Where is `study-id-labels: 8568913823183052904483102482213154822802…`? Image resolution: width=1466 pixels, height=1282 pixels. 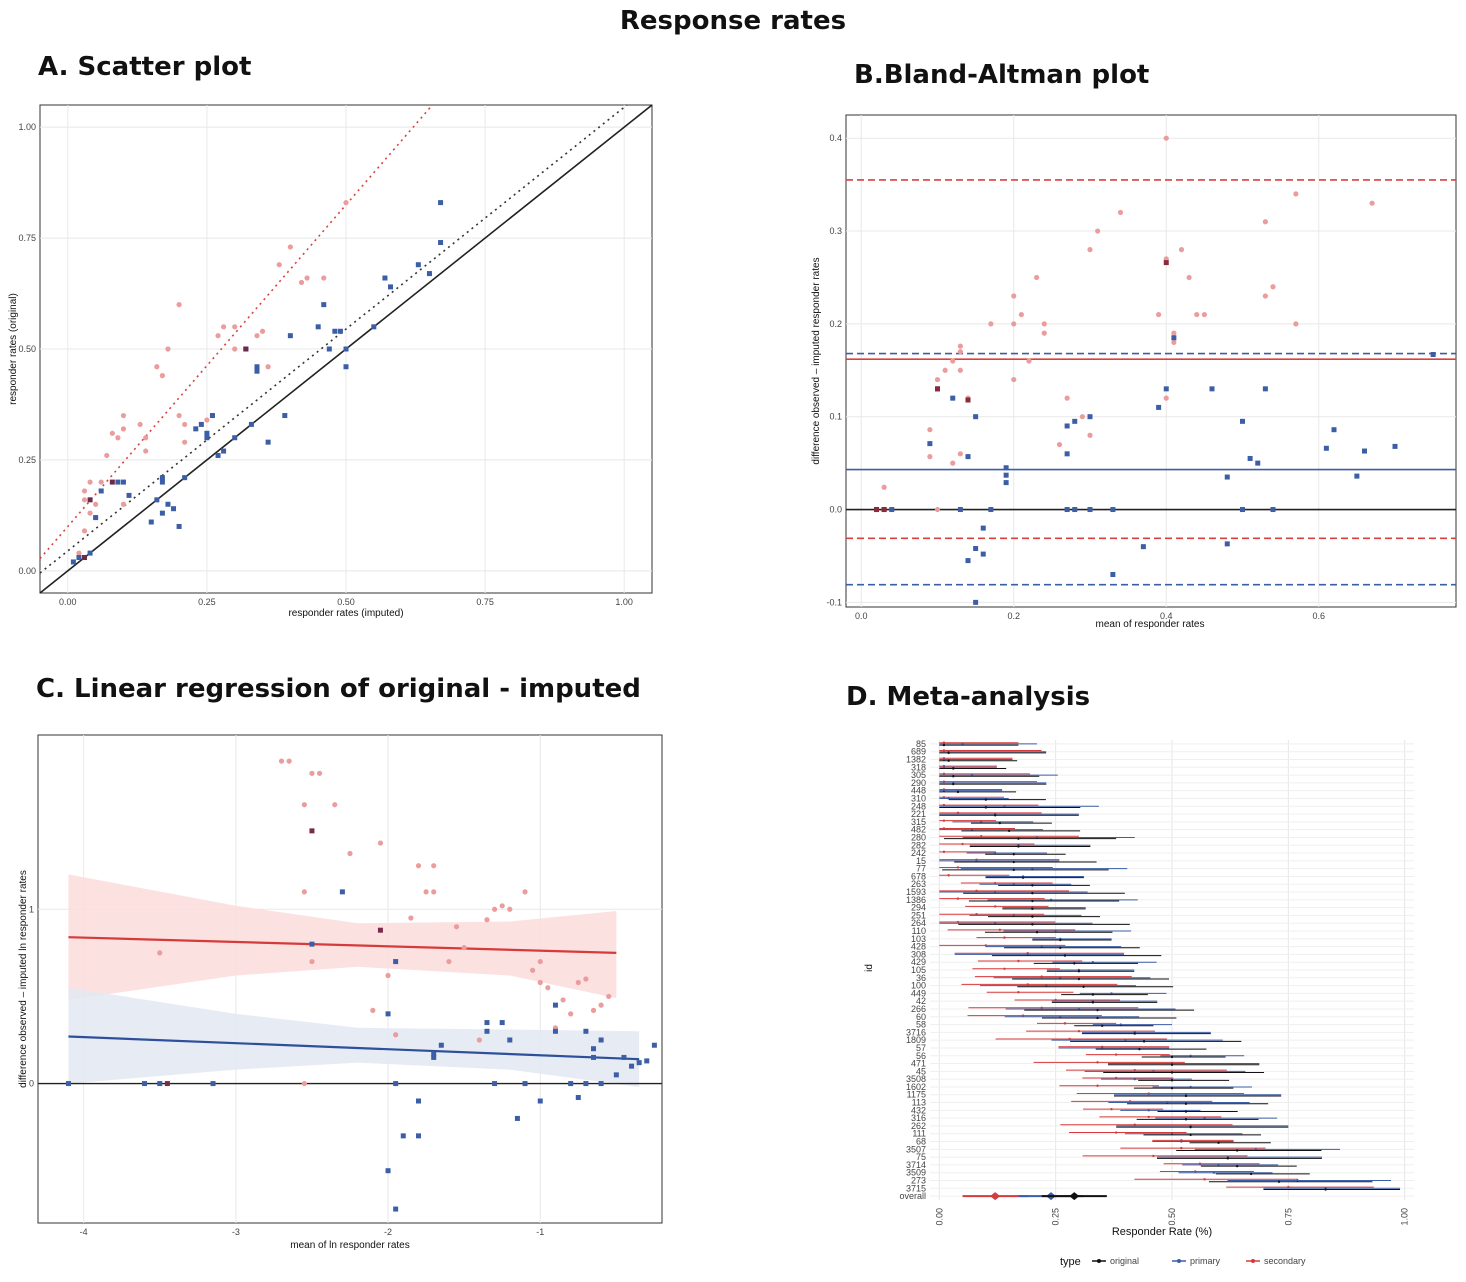 study-id-labels: 8568913823183052904483102482213154822802… is located at coordinates (912, 970).